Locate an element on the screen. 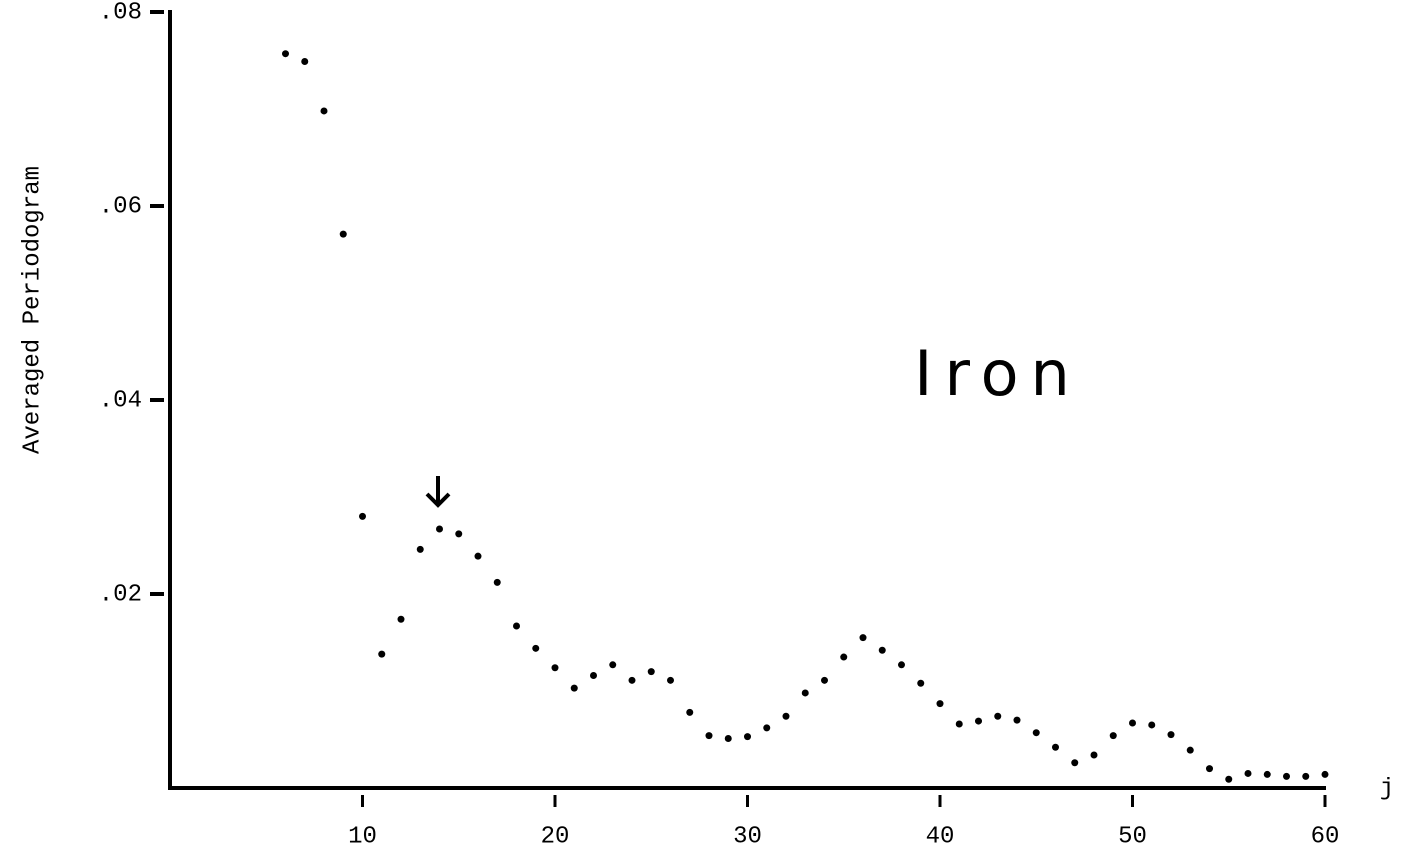 The width and height of the screenshot is (1410, 856). x-tick-label: 50 is located at coordinates (1132, 836).